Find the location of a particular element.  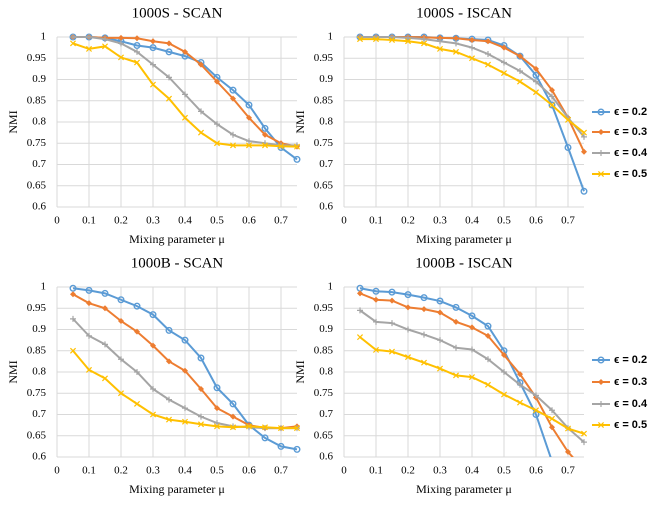

legend-label: ϵ = 0.5 is located at coordinates (630, 425).